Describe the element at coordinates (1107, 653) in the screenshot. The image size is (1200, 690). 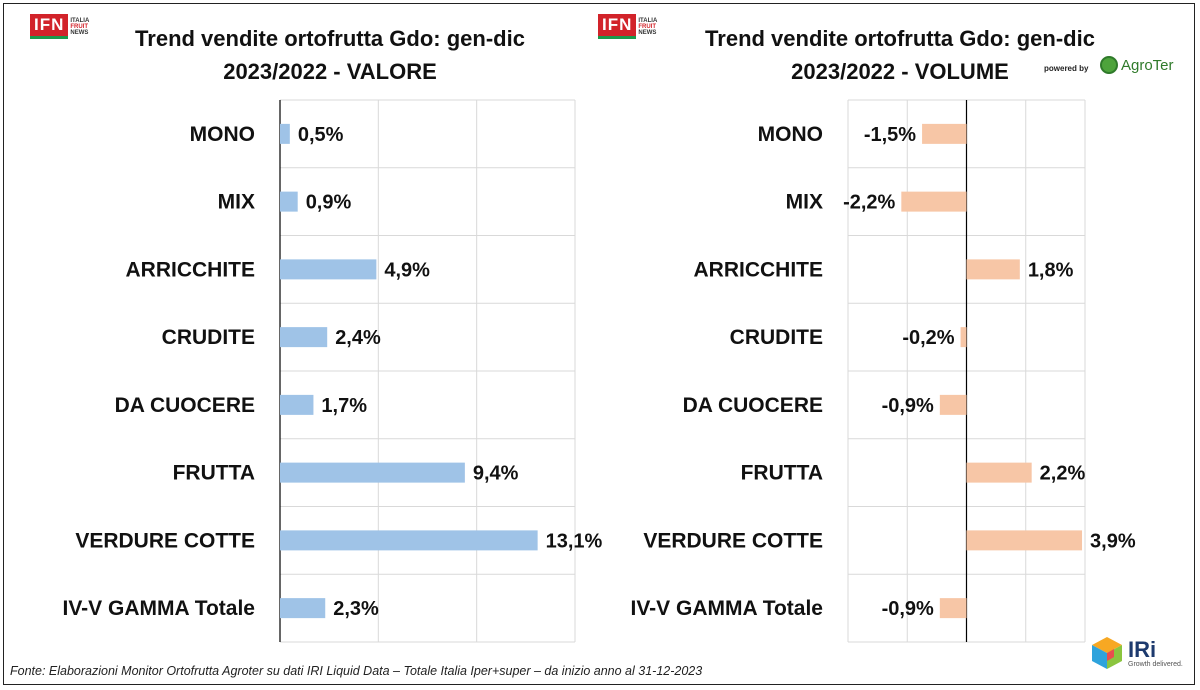
I see `iri-cube-icon` at that location.